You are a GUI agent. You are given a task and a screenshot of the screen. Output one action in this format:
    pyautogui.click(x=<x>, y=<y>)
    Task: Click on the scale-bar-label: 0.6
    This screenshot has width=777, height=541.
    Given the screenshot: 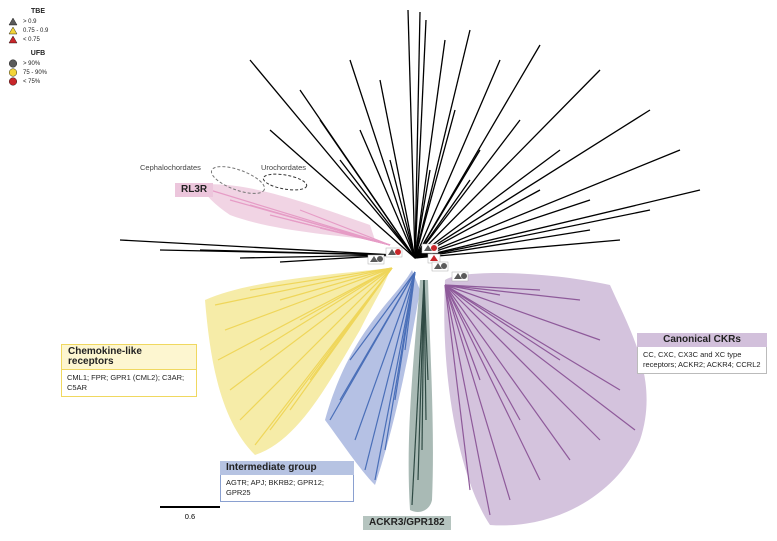 What is the action you would take?
    pyautogui.click(x=190, y=516)
    